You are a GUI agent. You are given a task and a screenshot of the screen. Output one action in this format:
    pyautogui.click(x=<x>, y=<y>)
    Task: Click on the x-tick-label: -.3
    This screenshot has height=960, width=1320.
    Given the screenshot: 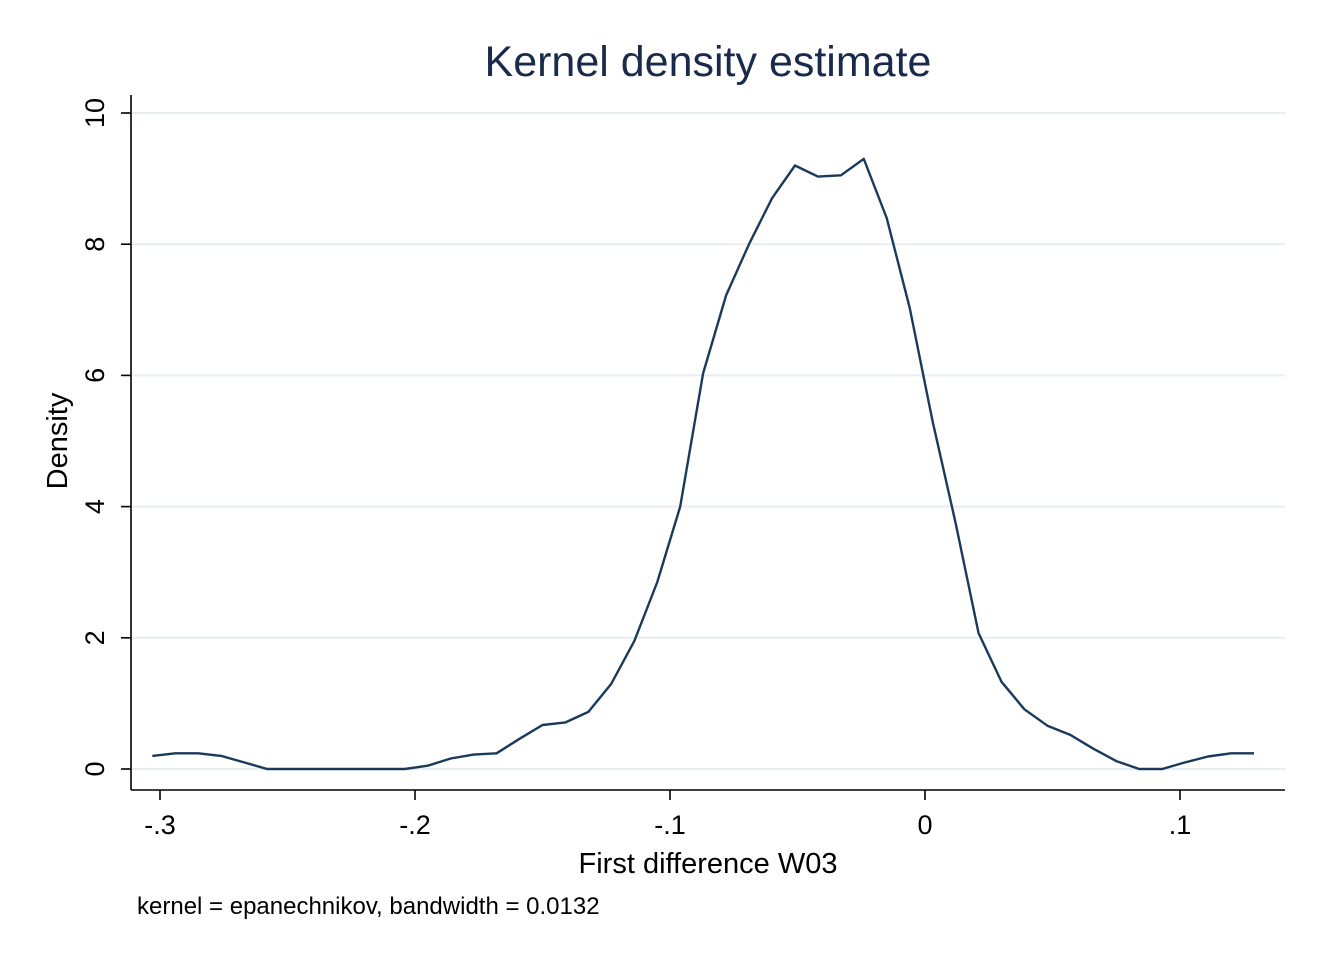 What is the action you would take?
    pyautogui.click(x=160, y=825)
    